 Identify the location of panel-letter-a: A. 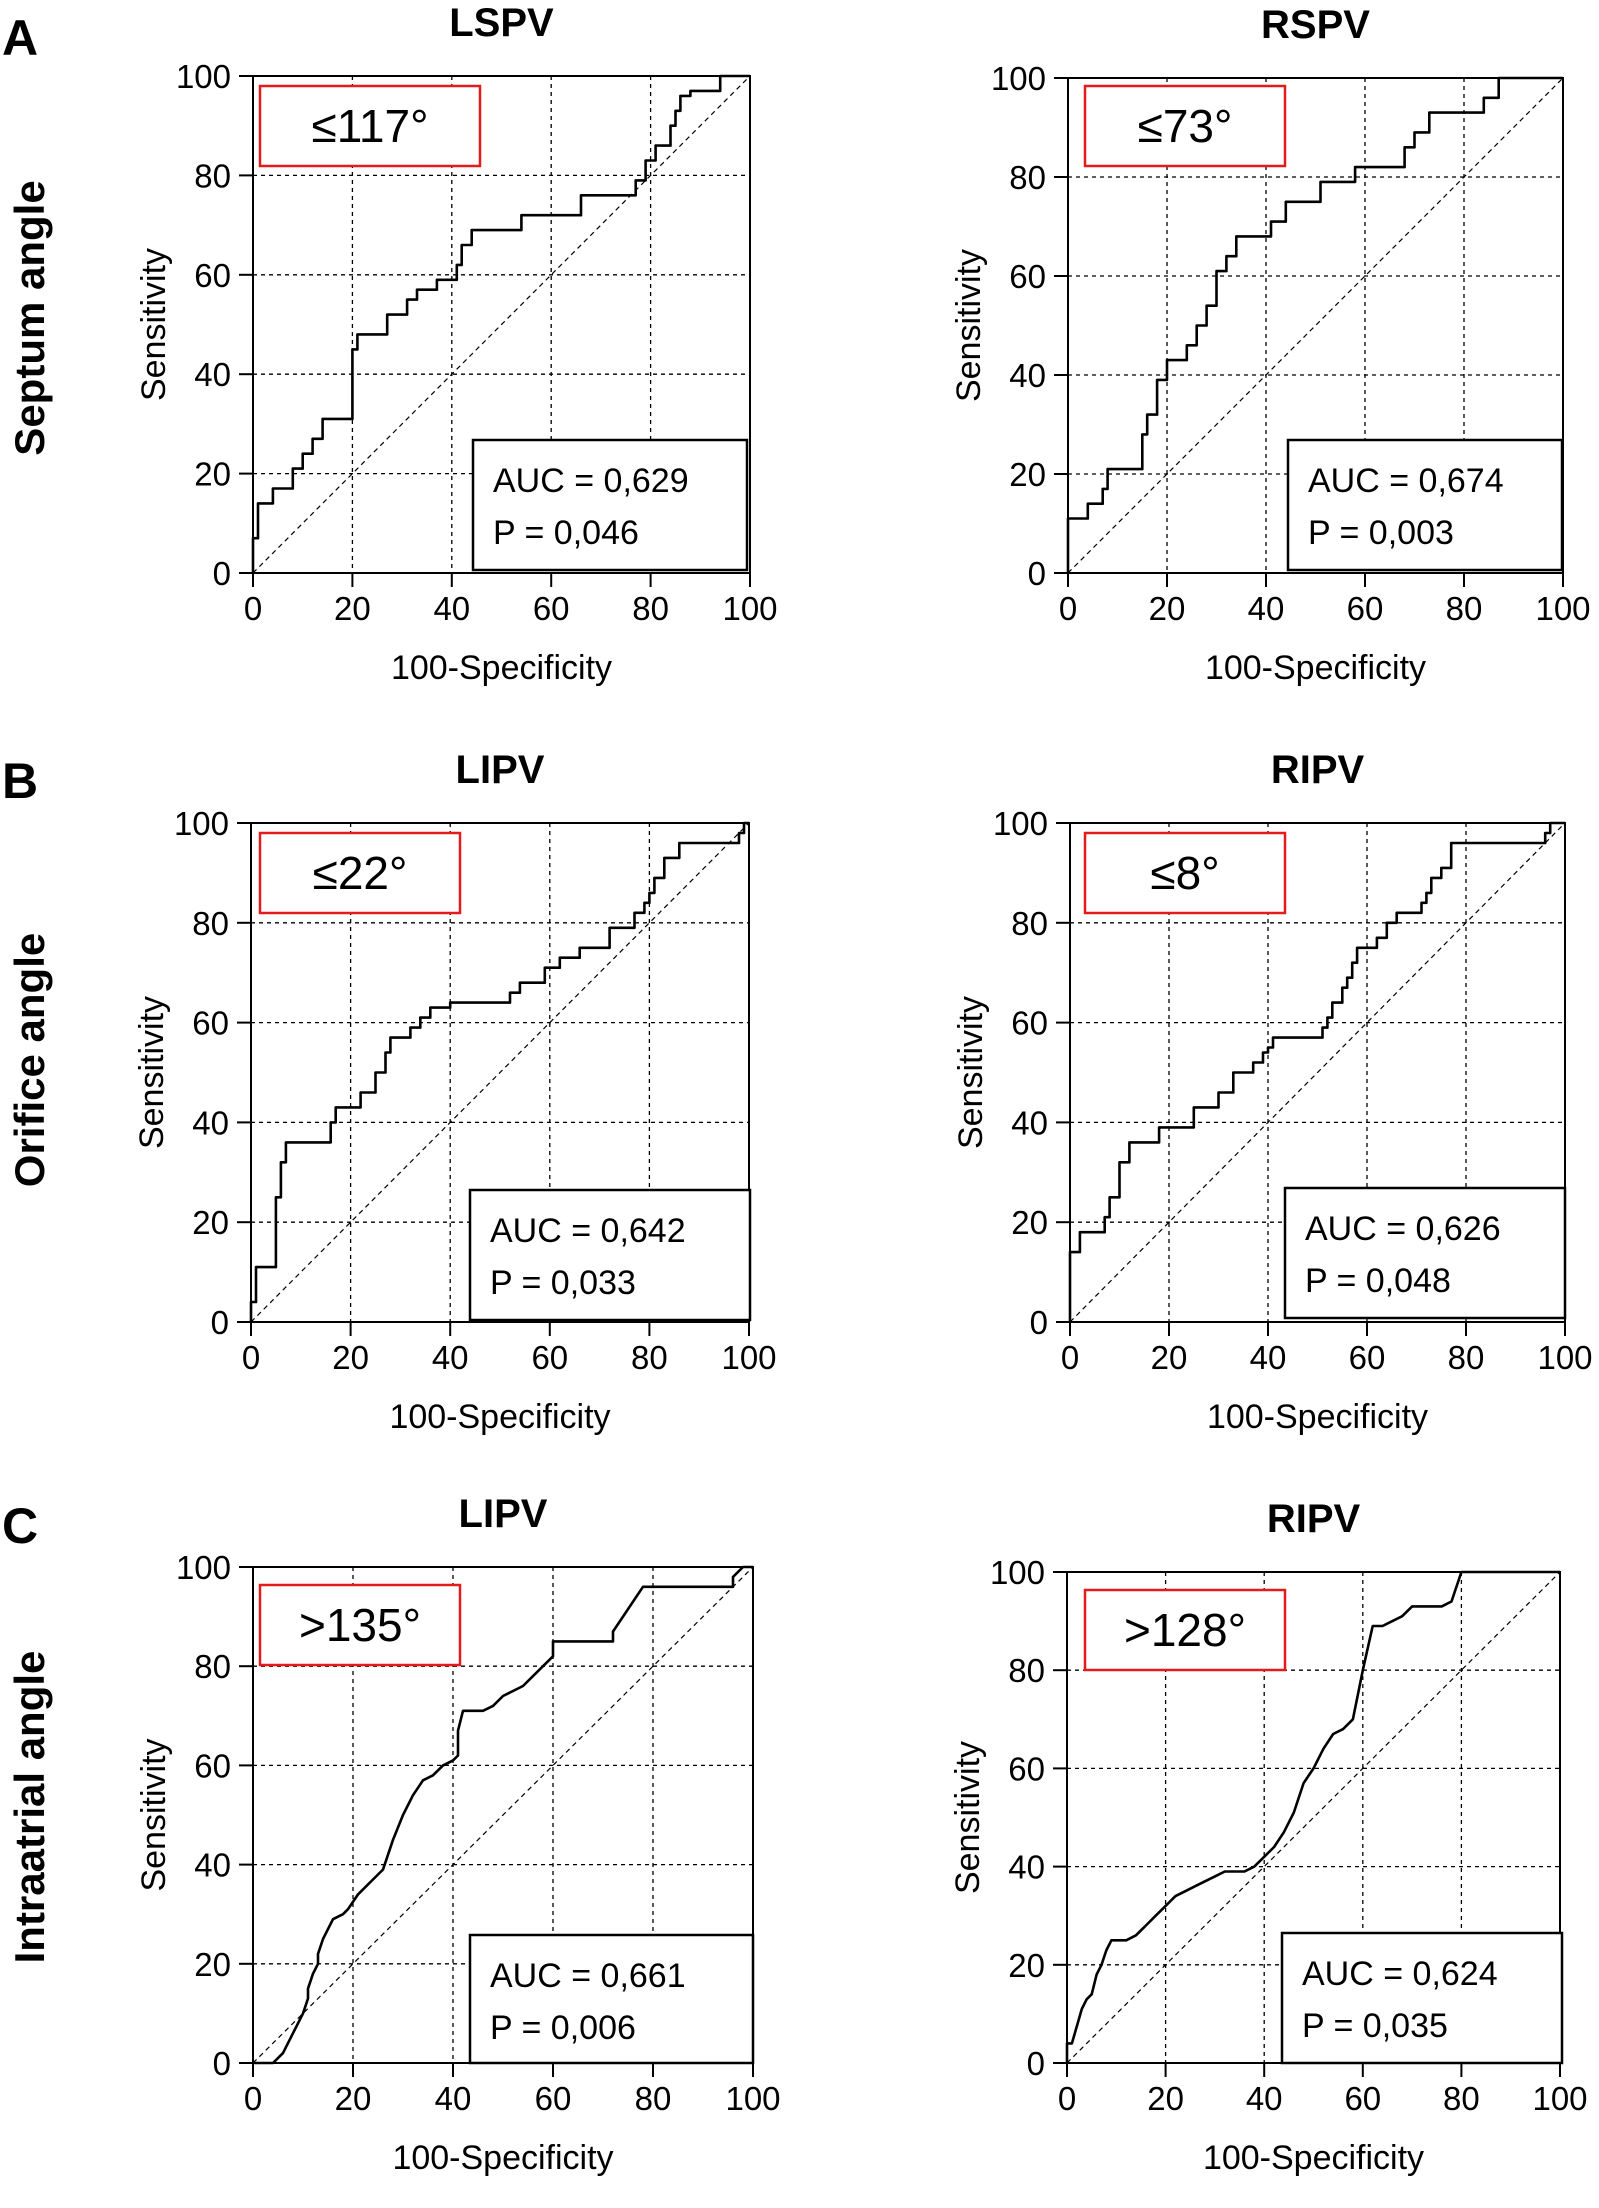
(20, 38).